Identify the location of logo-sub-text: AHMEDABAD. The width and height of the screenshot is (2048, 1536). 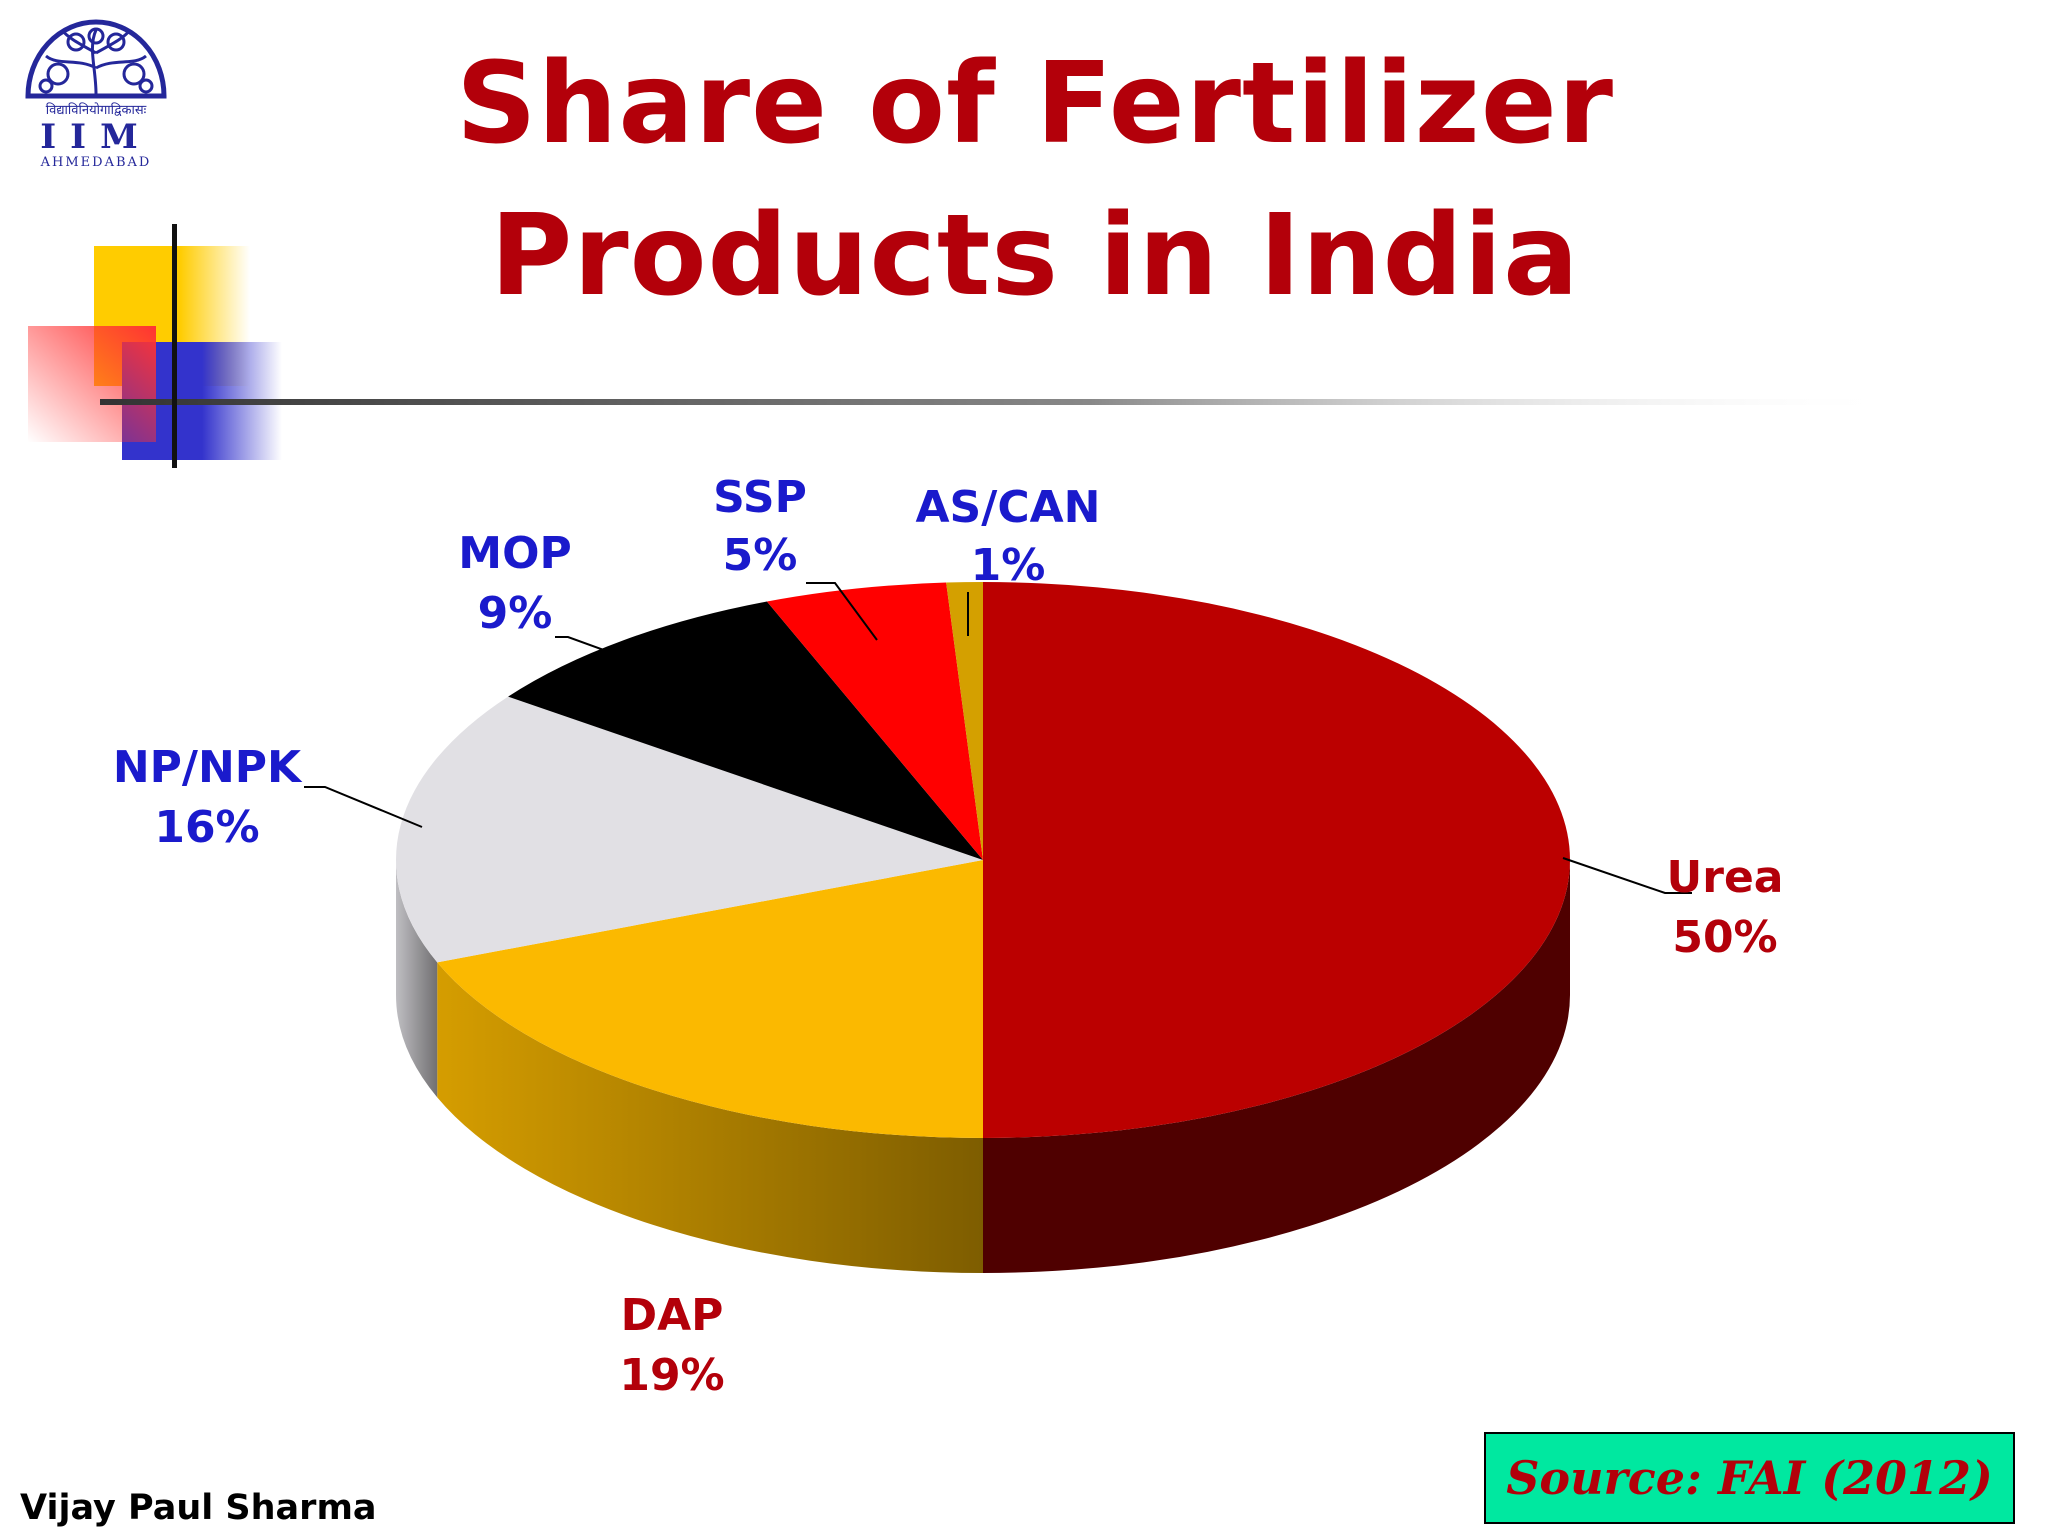
(96, 162).